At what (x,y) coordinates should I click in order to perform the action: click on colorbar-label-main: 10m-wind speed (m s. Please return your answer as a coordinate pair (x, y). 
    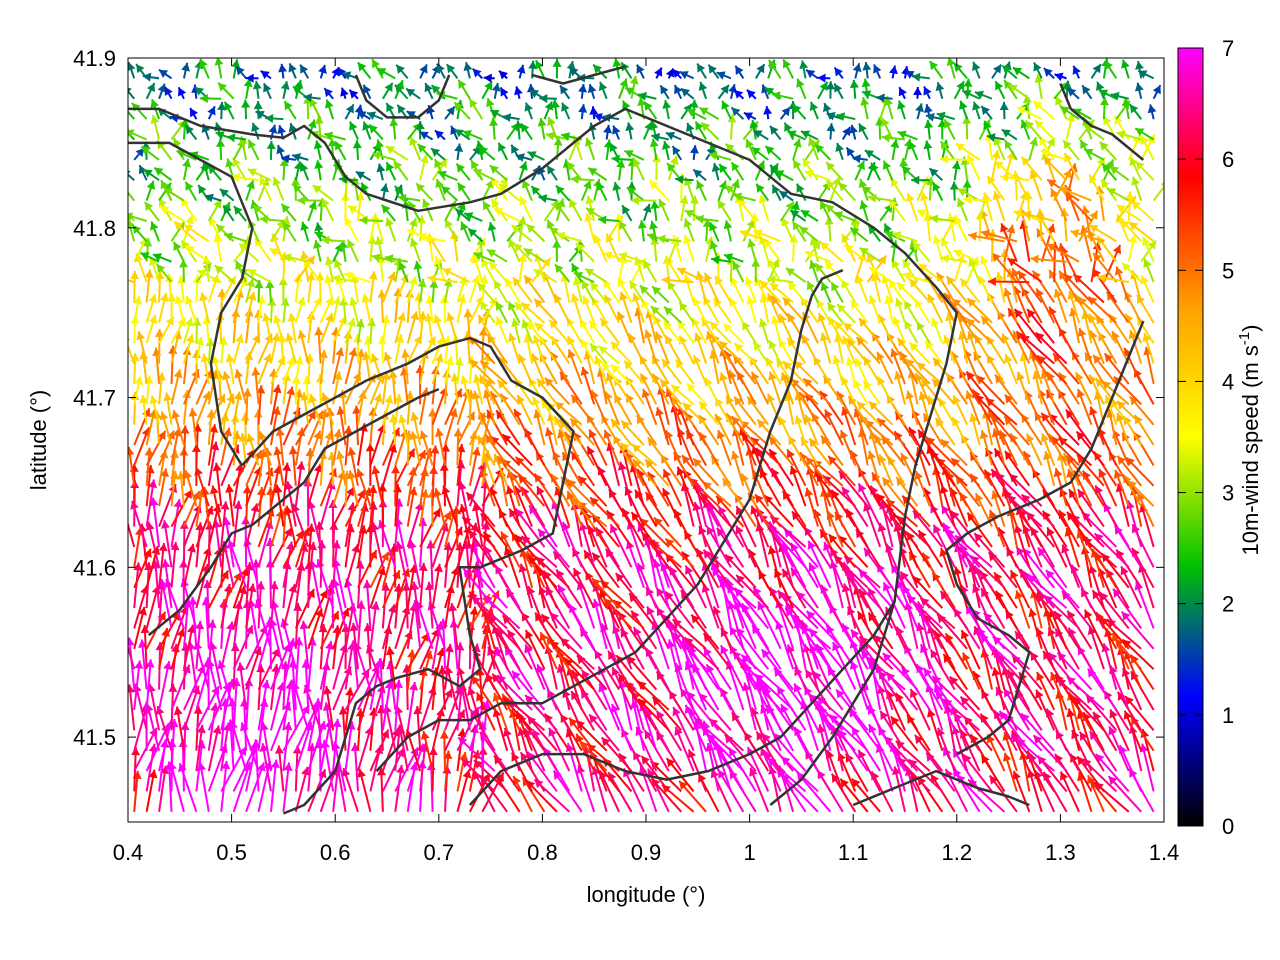
    Looking at the image, I should click on (1250, 450).